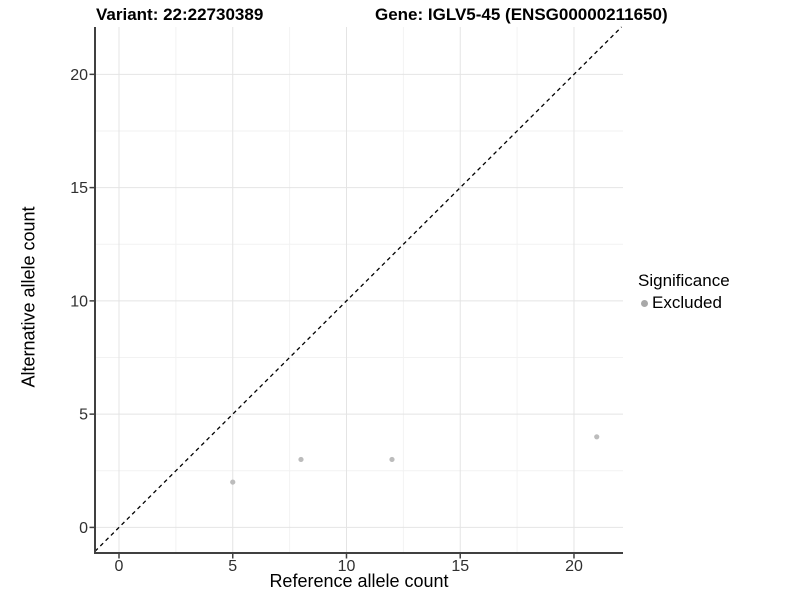  Describe the element at coordinates (521, 14) in the screenshot. I see `plot-title-gene: Gene: IGLV5-45 (ENSG00000211650)` at that location.